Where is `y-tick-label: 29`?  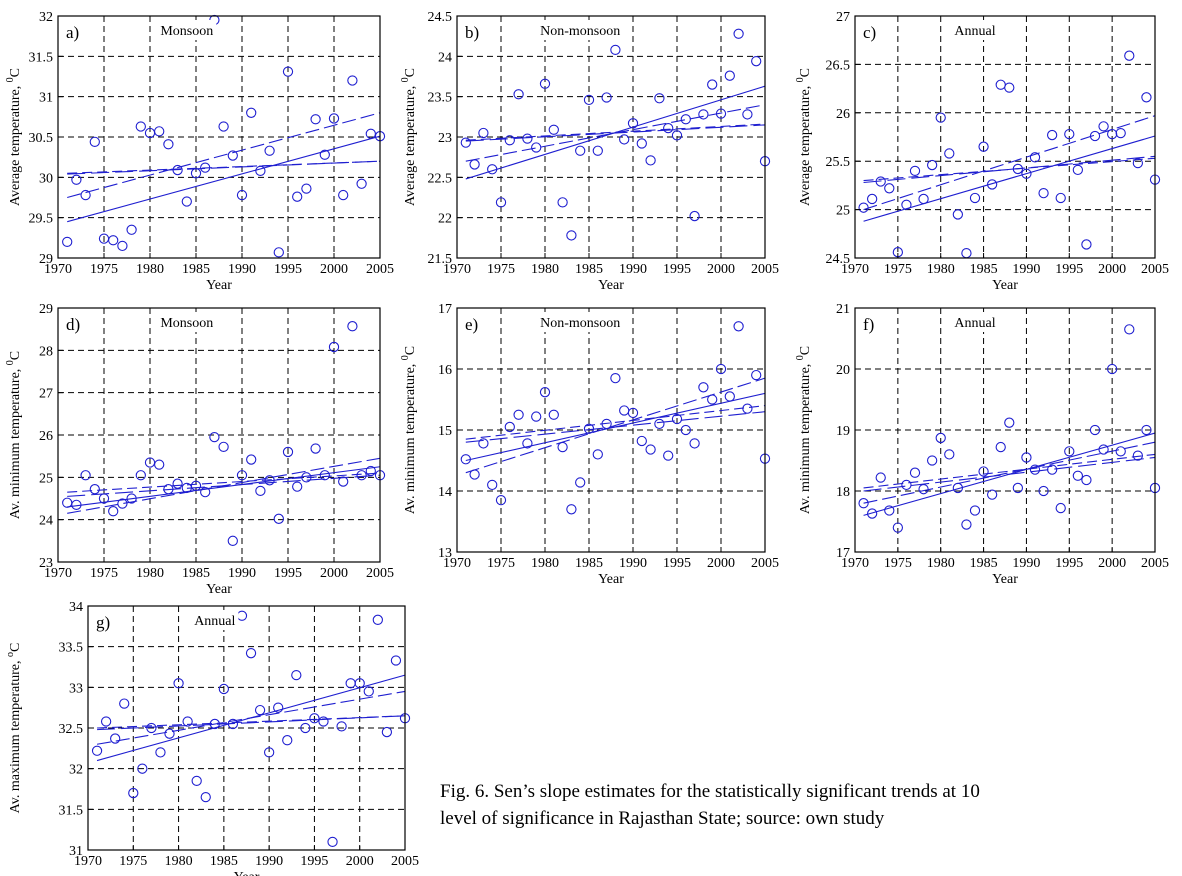 y-tick-label: 29 is located at coordinates (46, 309).